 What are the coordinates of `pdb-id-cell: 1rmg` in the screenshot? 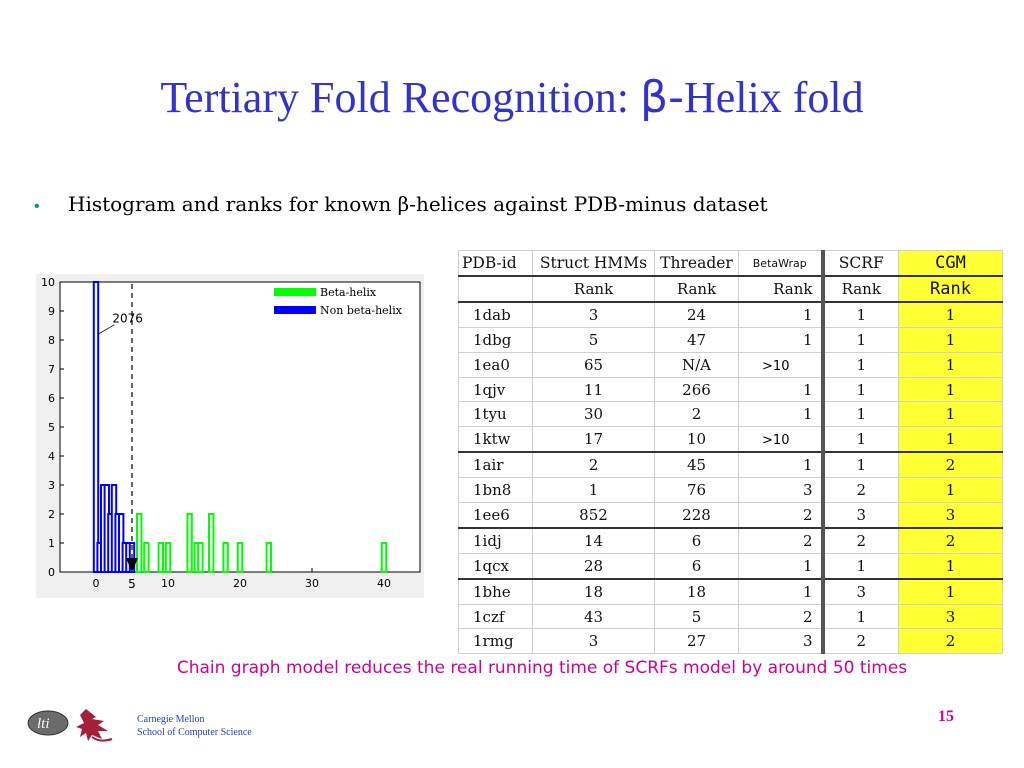 It's located at (495, 641).